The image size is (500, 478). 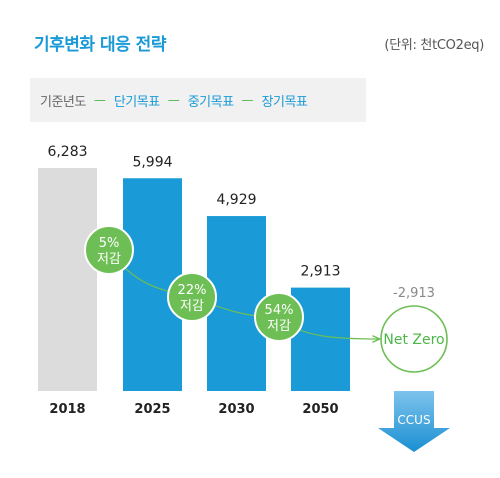 What do you see at coordinates (192, 290) in the screenshot?
I see `reduction-percent-2: 22%` at bounding box center [192, 290].